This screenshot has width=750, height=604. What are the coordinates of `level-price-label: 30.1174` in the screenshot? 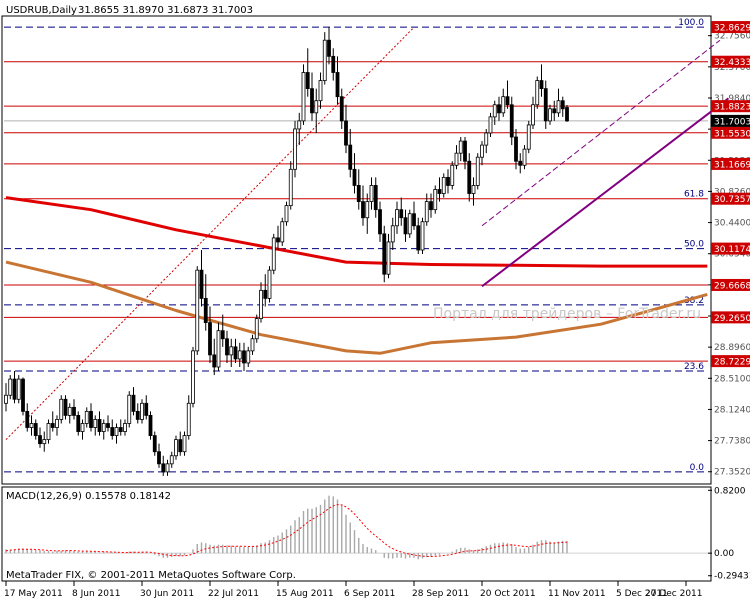 It's located at (732, 250).